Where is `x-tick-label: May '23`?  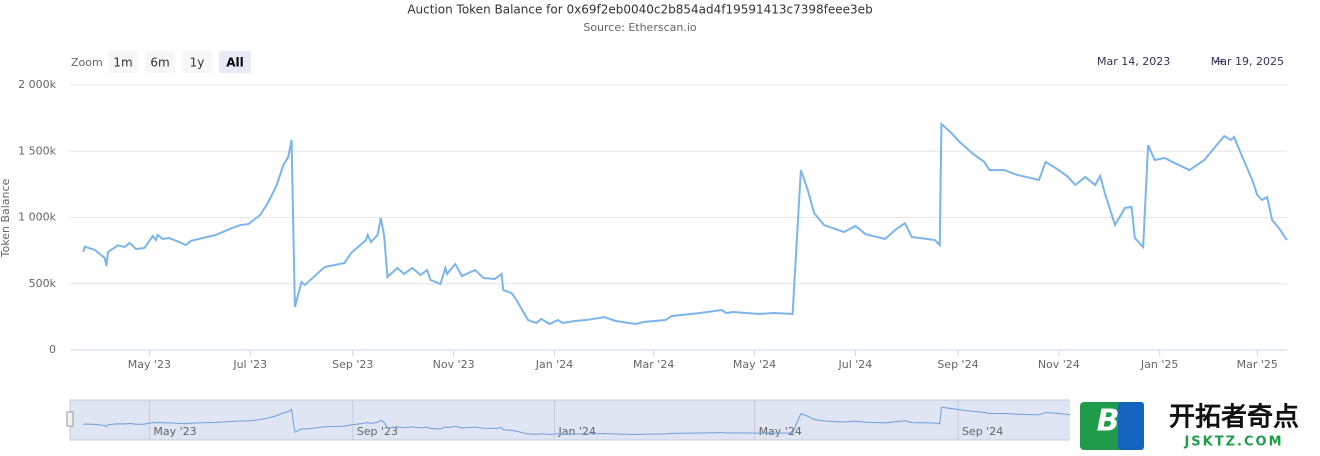 x-tick-label: May '23 is located at coordinates (149, 364).